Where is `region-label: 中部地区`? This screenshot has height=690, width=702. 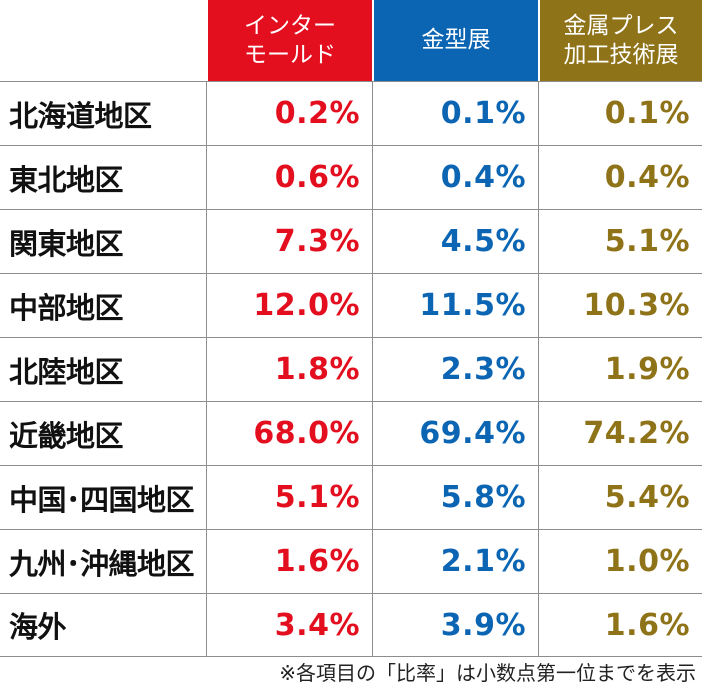 region-label: 中部地区 is located at coordinates (103, 305).